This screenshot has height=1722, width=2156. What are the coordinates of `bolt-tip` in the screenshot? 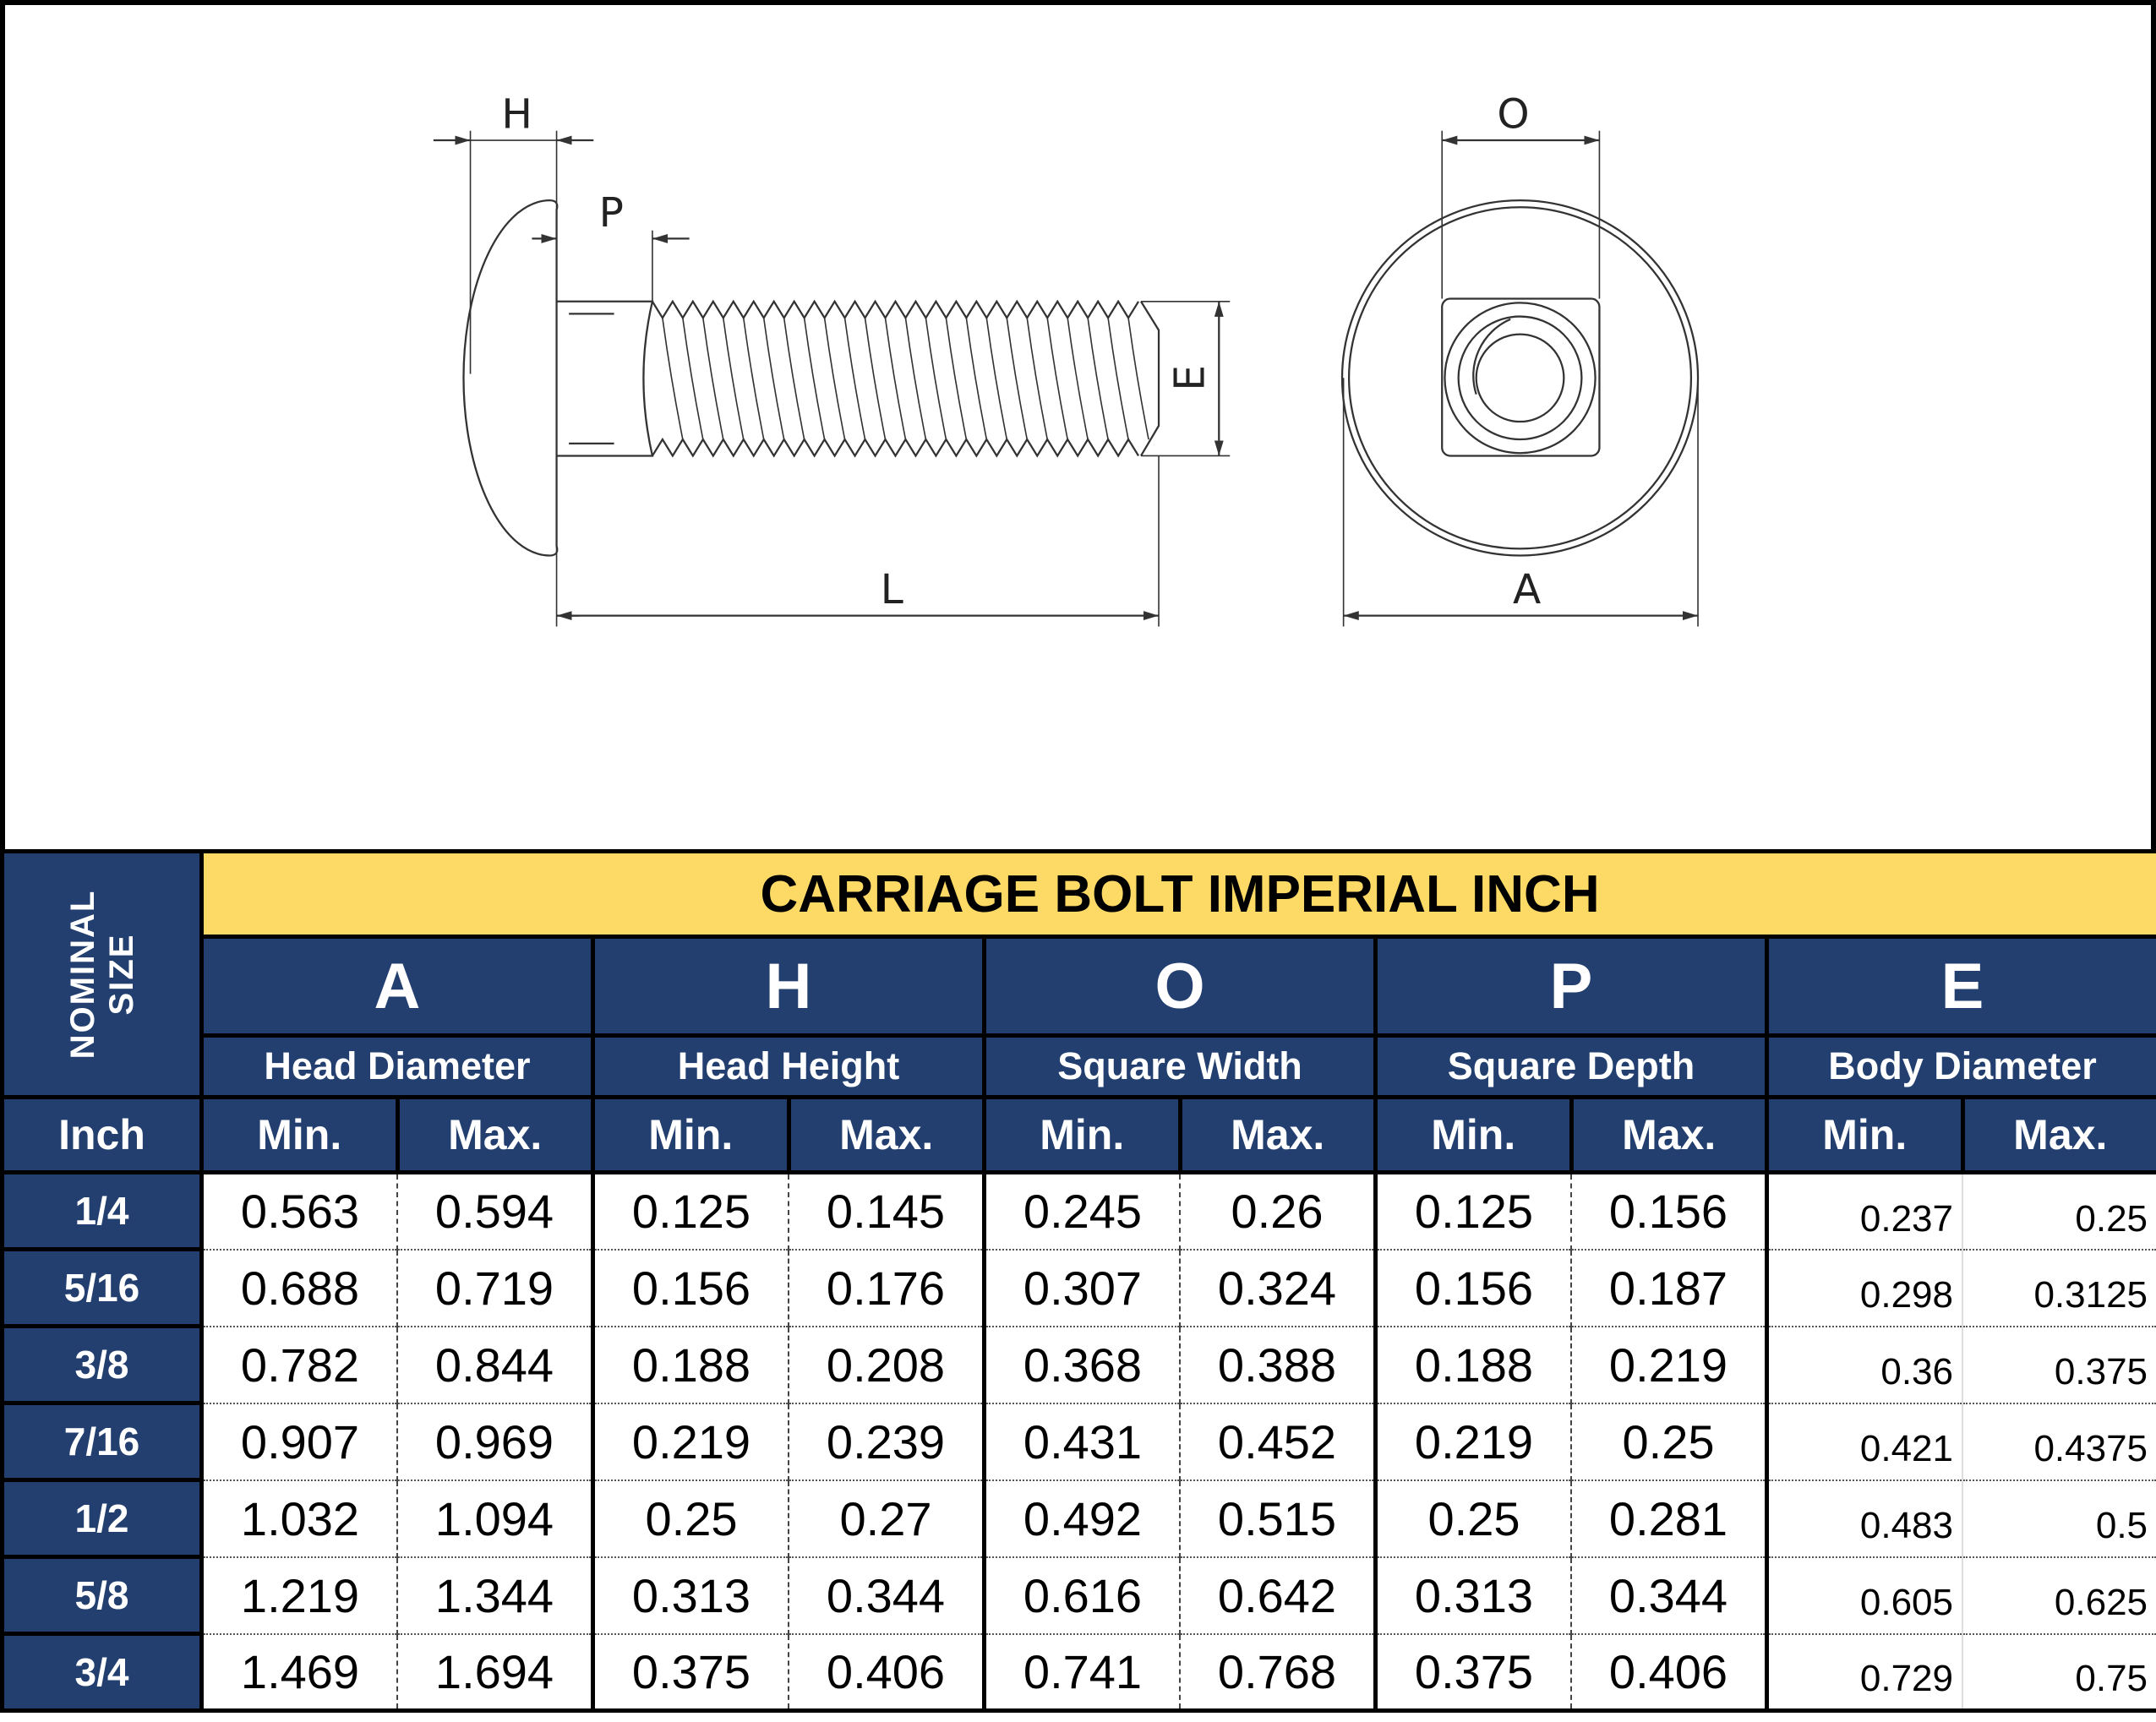 It's located at (1150, 379).